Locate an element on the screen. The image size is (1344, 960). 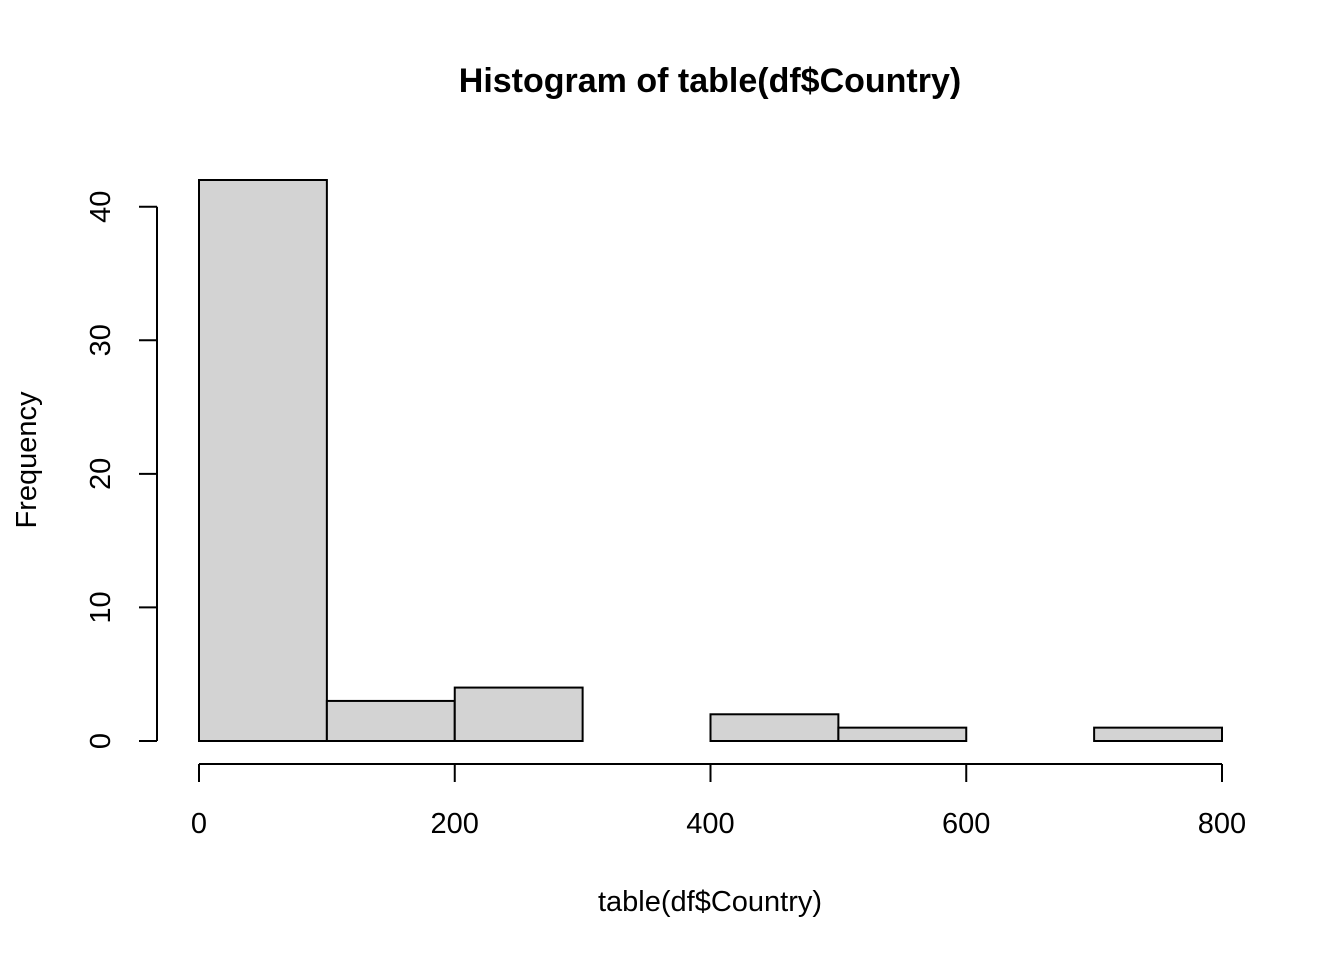
y-axis-label: Frequency is located at coordinates (27, 460).